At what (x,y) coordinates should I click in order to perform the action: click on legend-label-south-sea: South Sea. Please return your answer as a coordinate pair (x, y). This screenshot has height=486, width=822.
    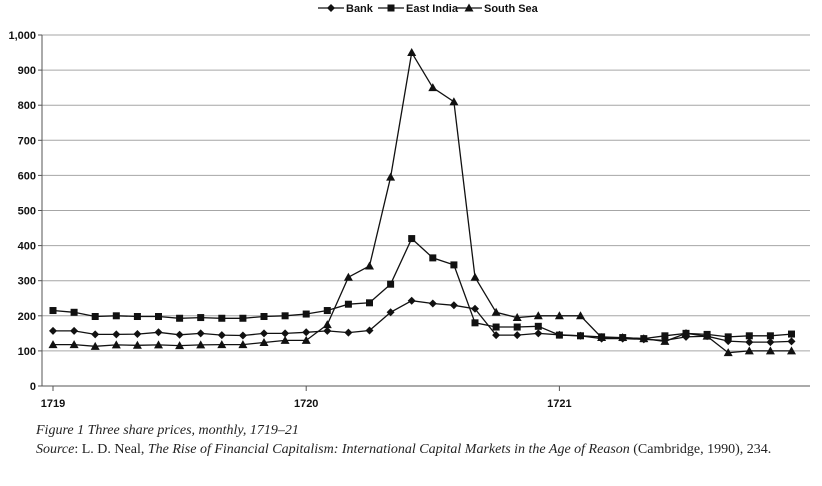
    Looking at the image, I should click on (511, 9).